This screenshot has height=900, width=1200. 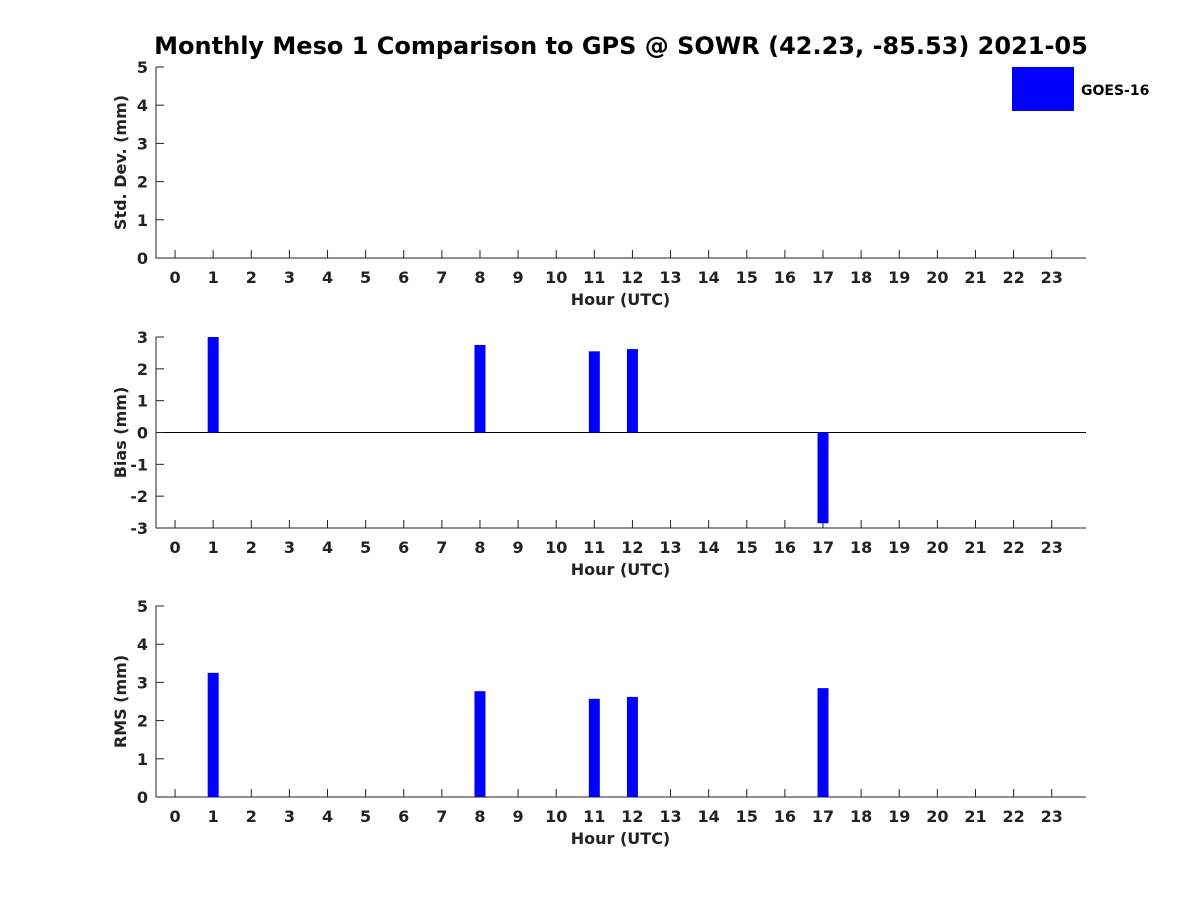 What do you see at coordinates (142, 644) in the screenshot?
I see `ytick-label-rms: 4` at bounding box center [142, 644].